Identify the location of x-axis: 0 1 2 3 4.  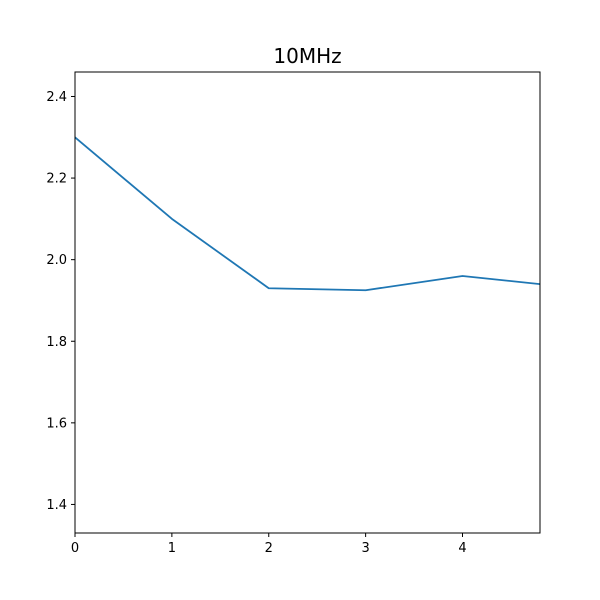
(269, 544).